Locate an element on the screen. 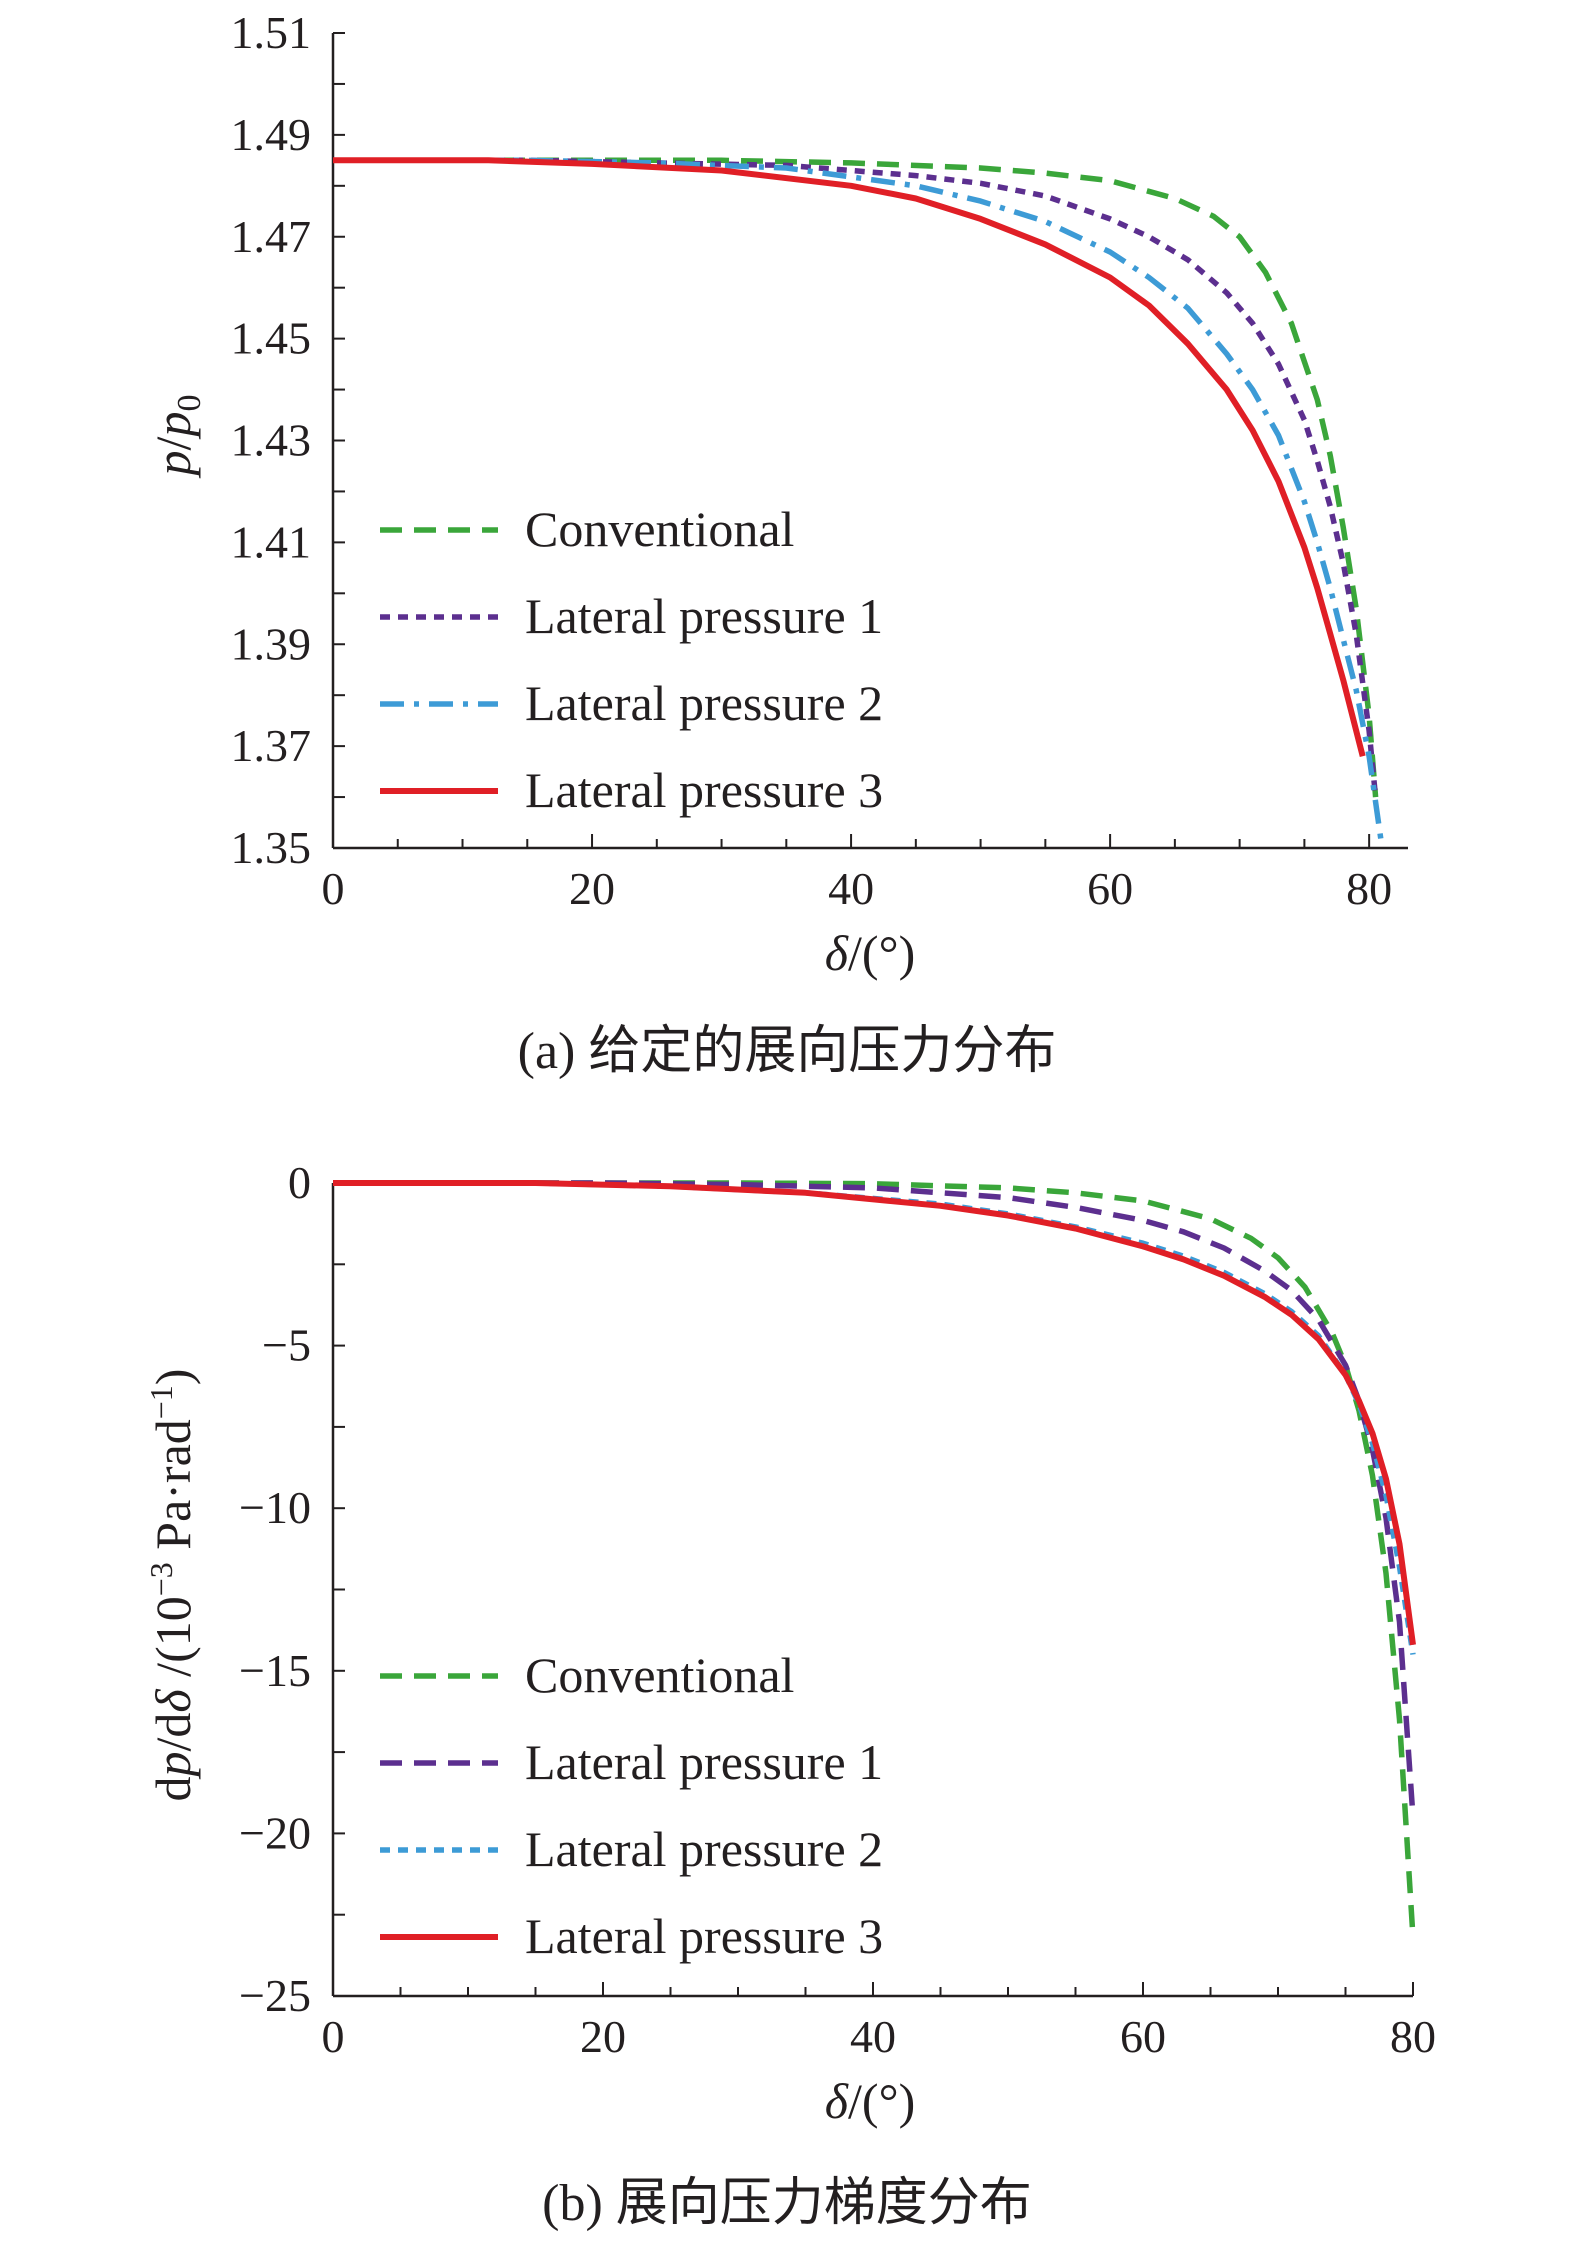 Image resolution: width=1575 pixels, height=2250 pixels. chart-b-caption: (b) 展向压力梯度分布 is located at coordinates (787, 2203).